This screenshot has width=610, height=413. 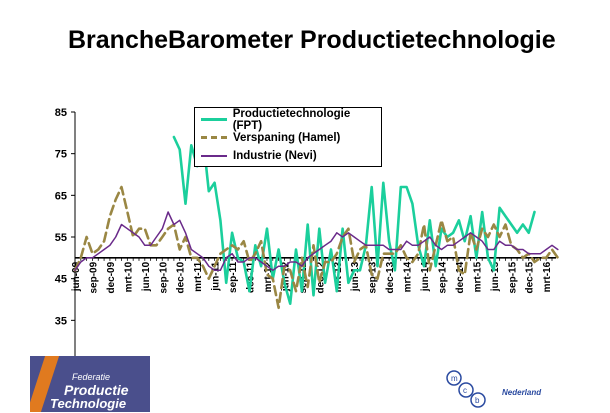 I want to click on x-tick-label-20: jun-14, so click(x=425, y=276).